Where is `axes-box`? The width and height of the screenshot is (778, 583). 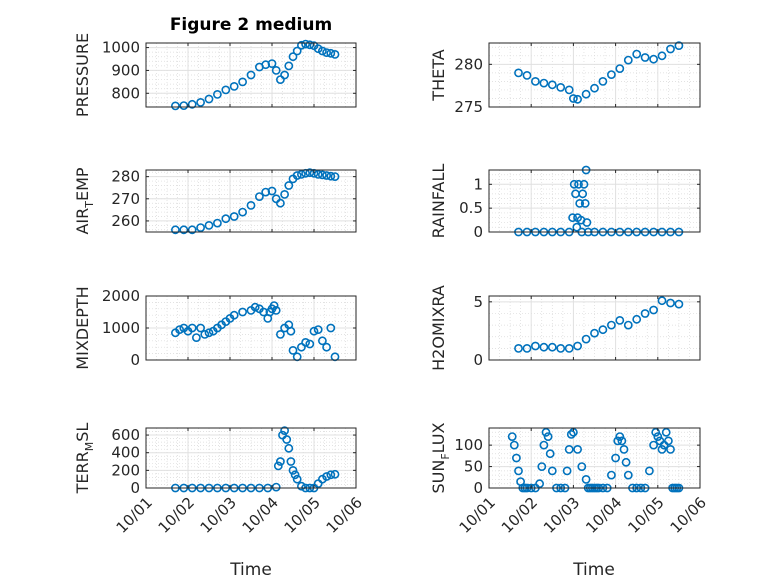
axes-box is located at coordinates (594, 75).